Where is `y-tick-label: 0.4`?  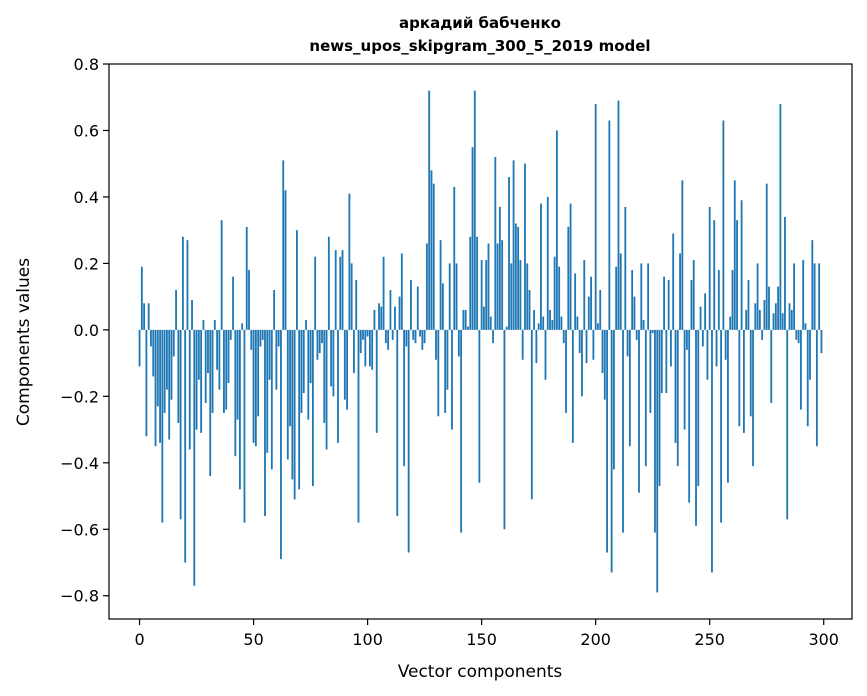
y-tick-label: 0.4 is located at coordinates (86, 197).